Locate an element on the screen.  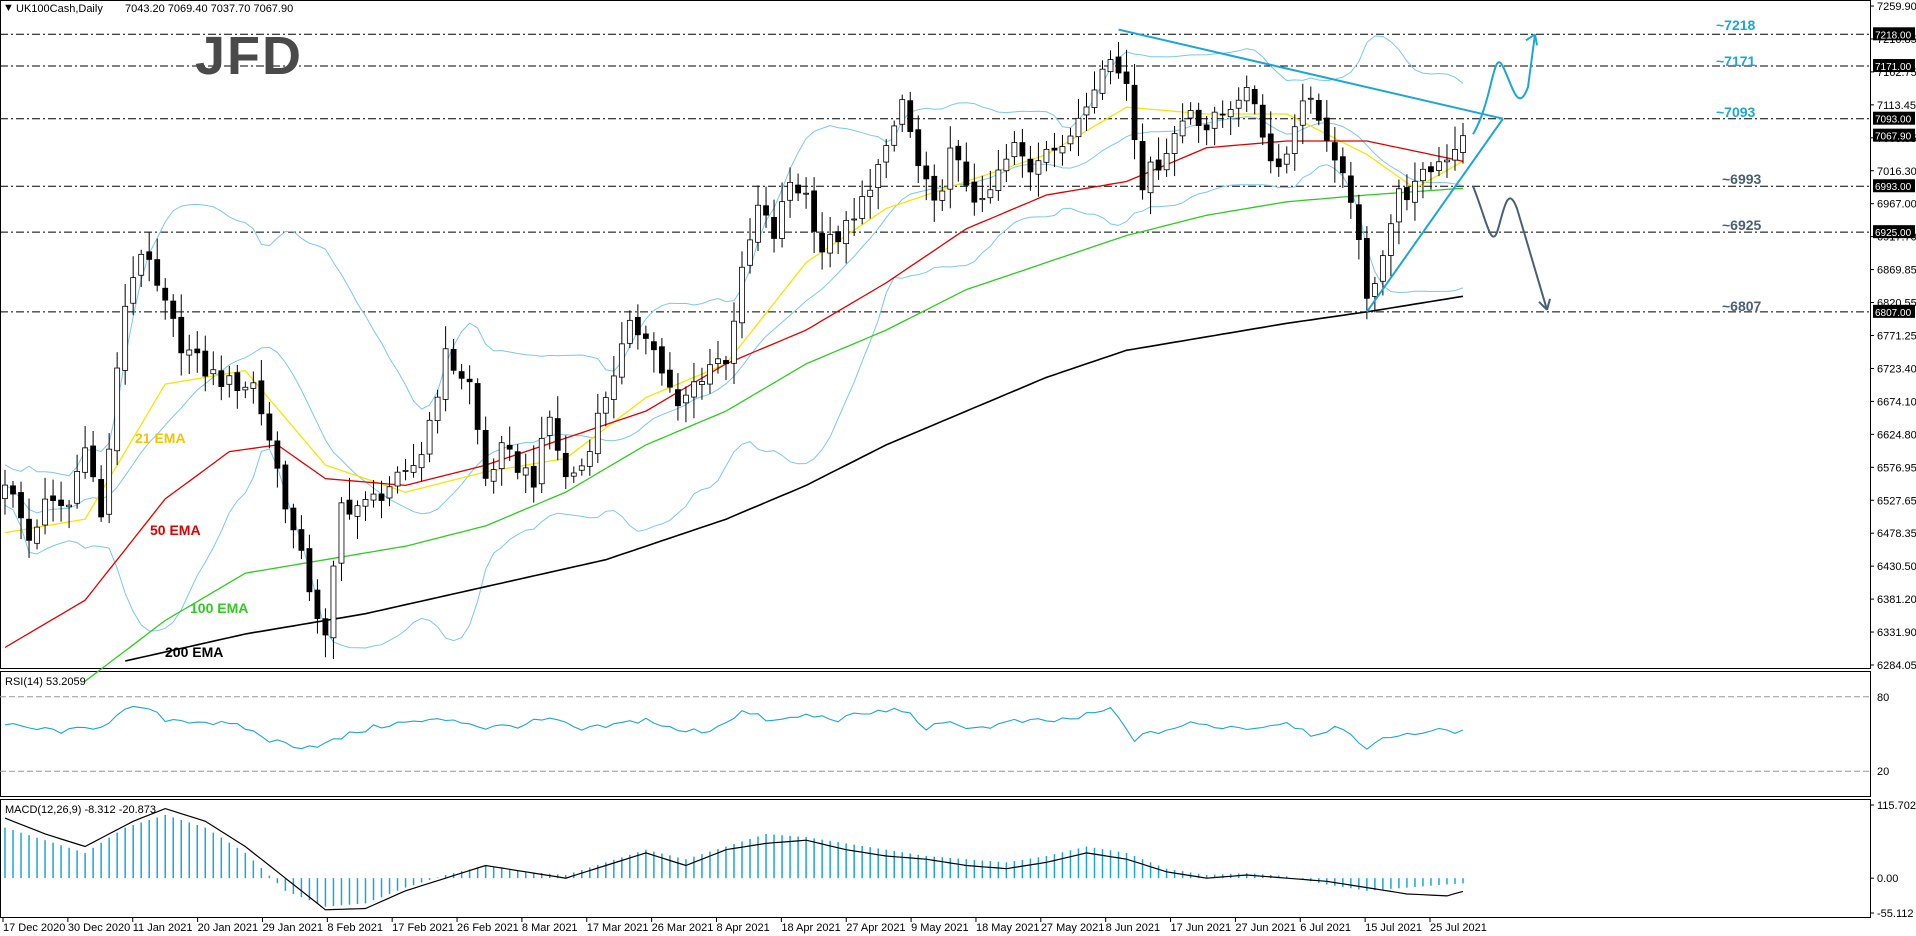
ema50-label: 50 EMA is located at coordinates (175, 530).